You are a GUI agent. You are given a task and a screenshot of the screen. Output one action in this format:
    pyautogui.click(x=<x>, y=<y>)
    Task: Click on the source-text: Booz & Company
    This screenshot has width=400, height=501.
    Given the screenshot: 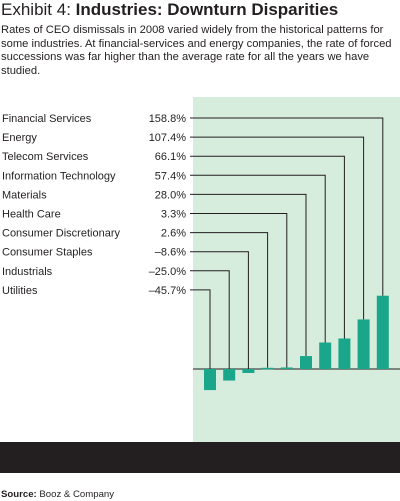 What is the action you would take?
    pyautogui.click(x=75, y=494)
    